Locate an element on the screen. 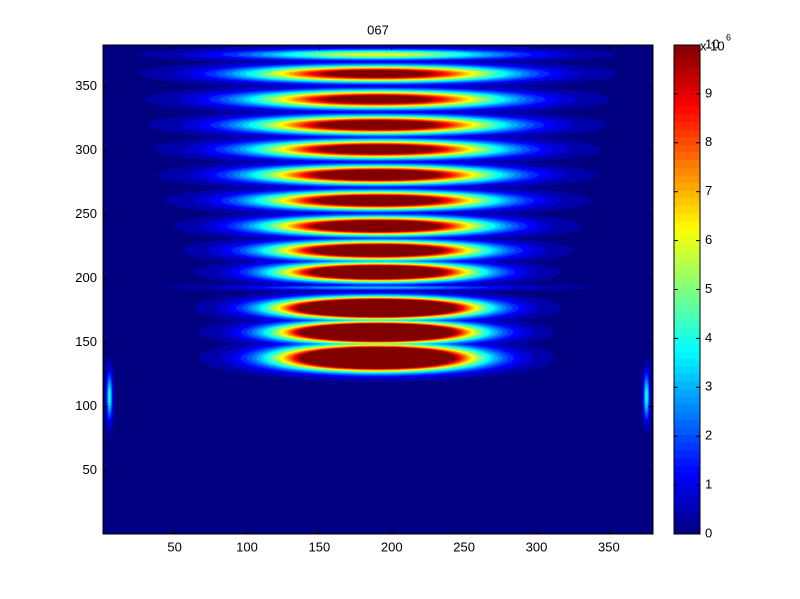 Image resolution: width=800 pixels, height=599 pixels. x-tick-label: 200 is located at coordinates (392, 546).